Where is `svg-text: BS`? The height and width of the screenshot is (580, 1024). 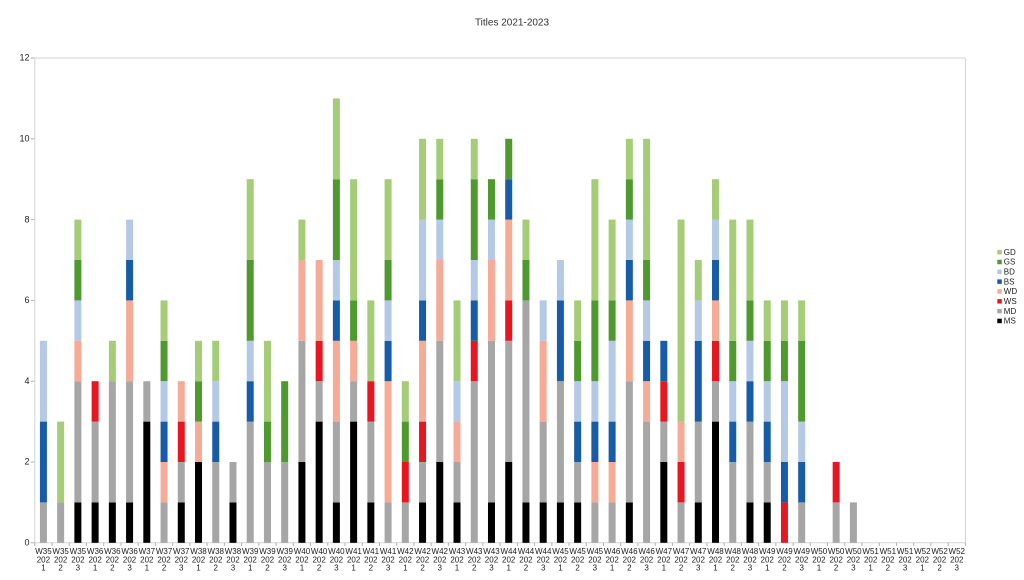 svg-text: BS is located at coordinates (1009, 281).